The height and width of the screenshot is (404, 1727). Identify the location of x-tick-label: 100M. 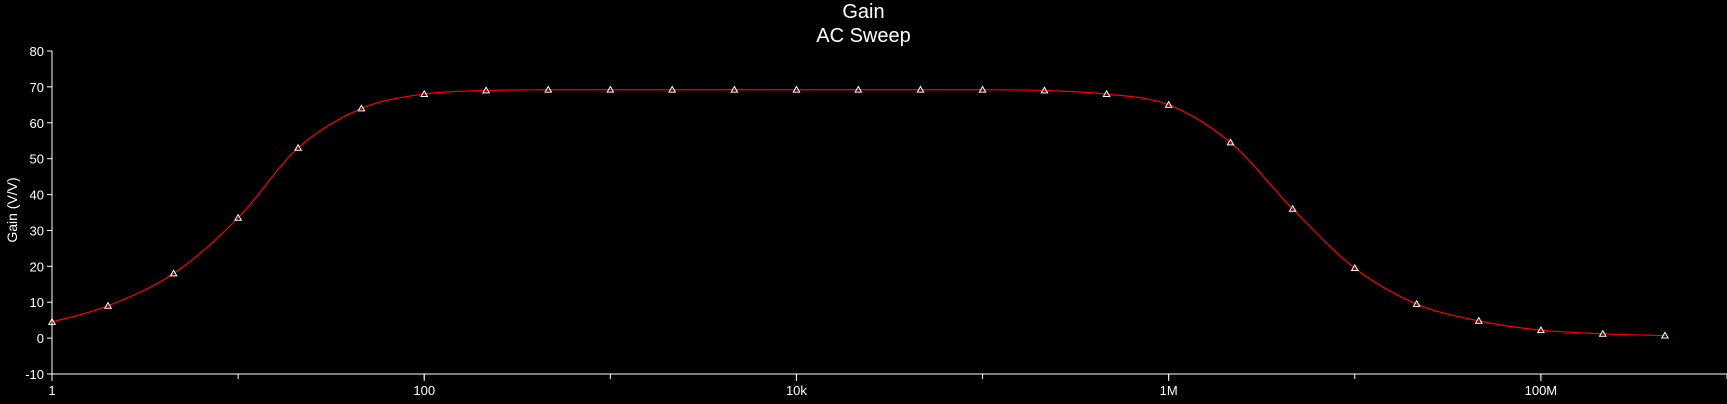
(1541, 390).